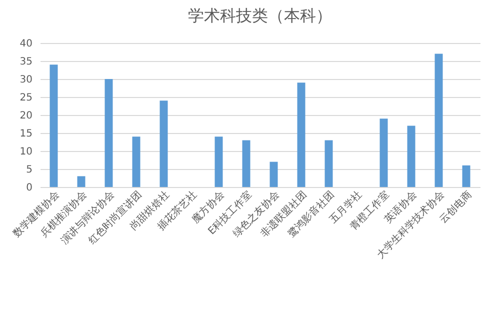  What do you see at coordinates (26, 152) in the screenshot?
I see `y-tick-label: 10` at bounding box center [26, 152].